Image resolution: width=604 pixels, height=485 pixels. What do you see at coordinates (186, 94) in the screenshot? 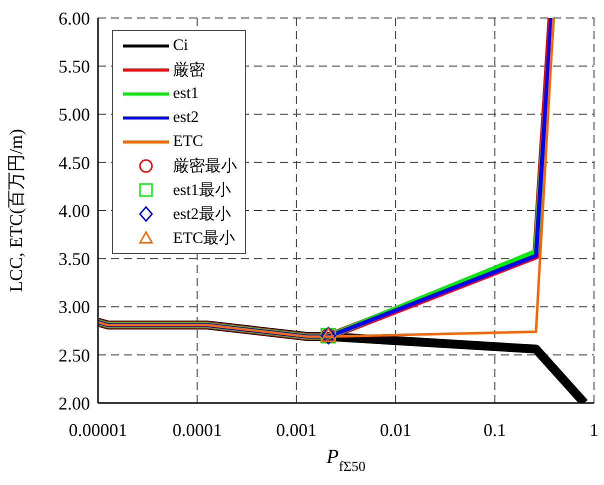
I see `legend-label: est1` at bounding box center [186, 94].